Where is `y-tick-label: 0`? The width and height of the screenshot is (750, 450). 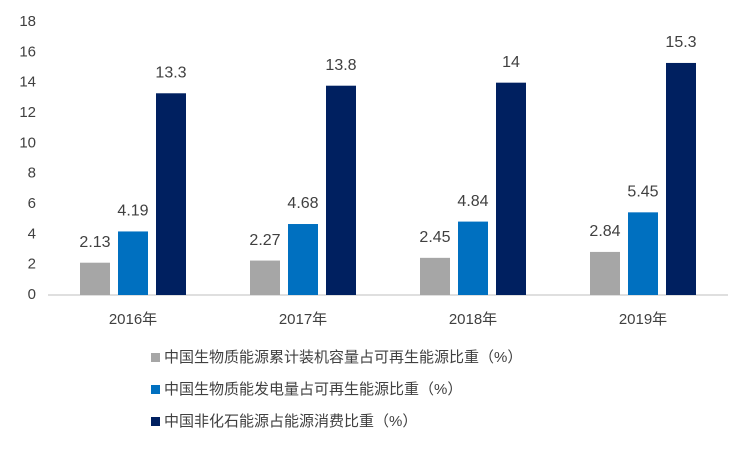 y-tick-label: 0 is located at coordinates (32, 294).